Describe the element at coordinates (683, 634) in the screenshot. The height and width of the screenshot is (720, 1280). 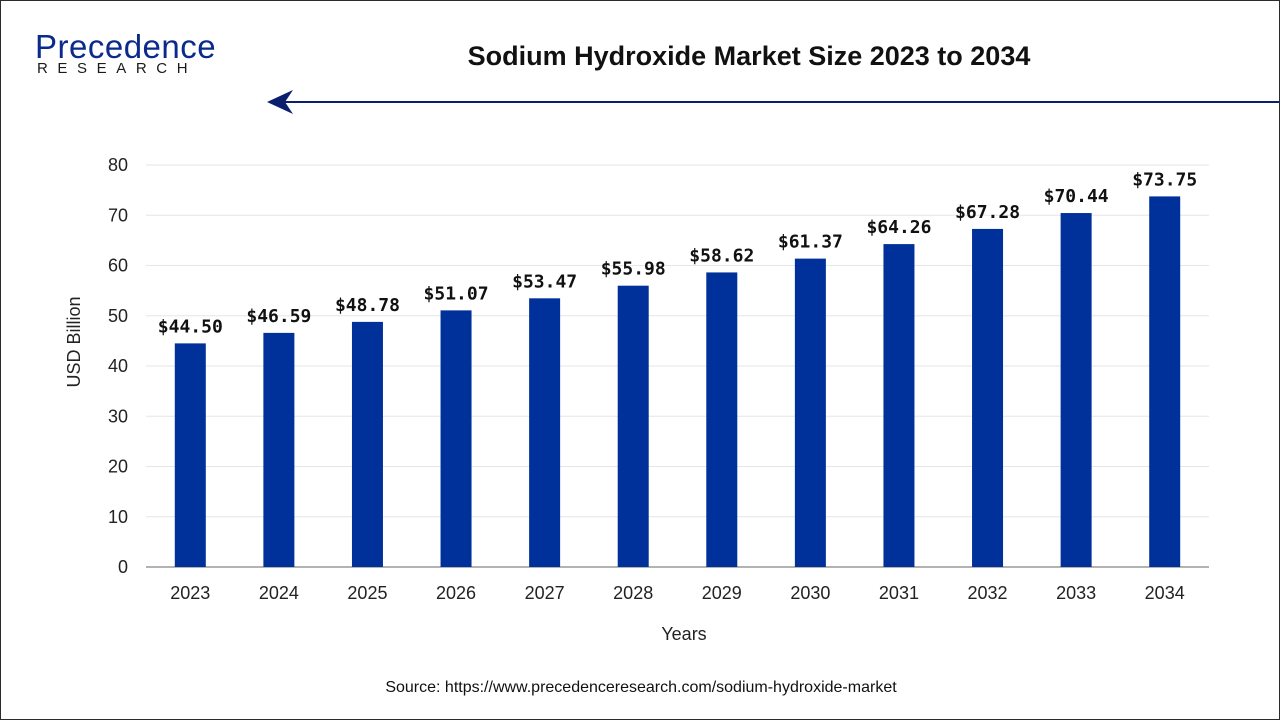
I see `x-axis-title: Years` at that location.